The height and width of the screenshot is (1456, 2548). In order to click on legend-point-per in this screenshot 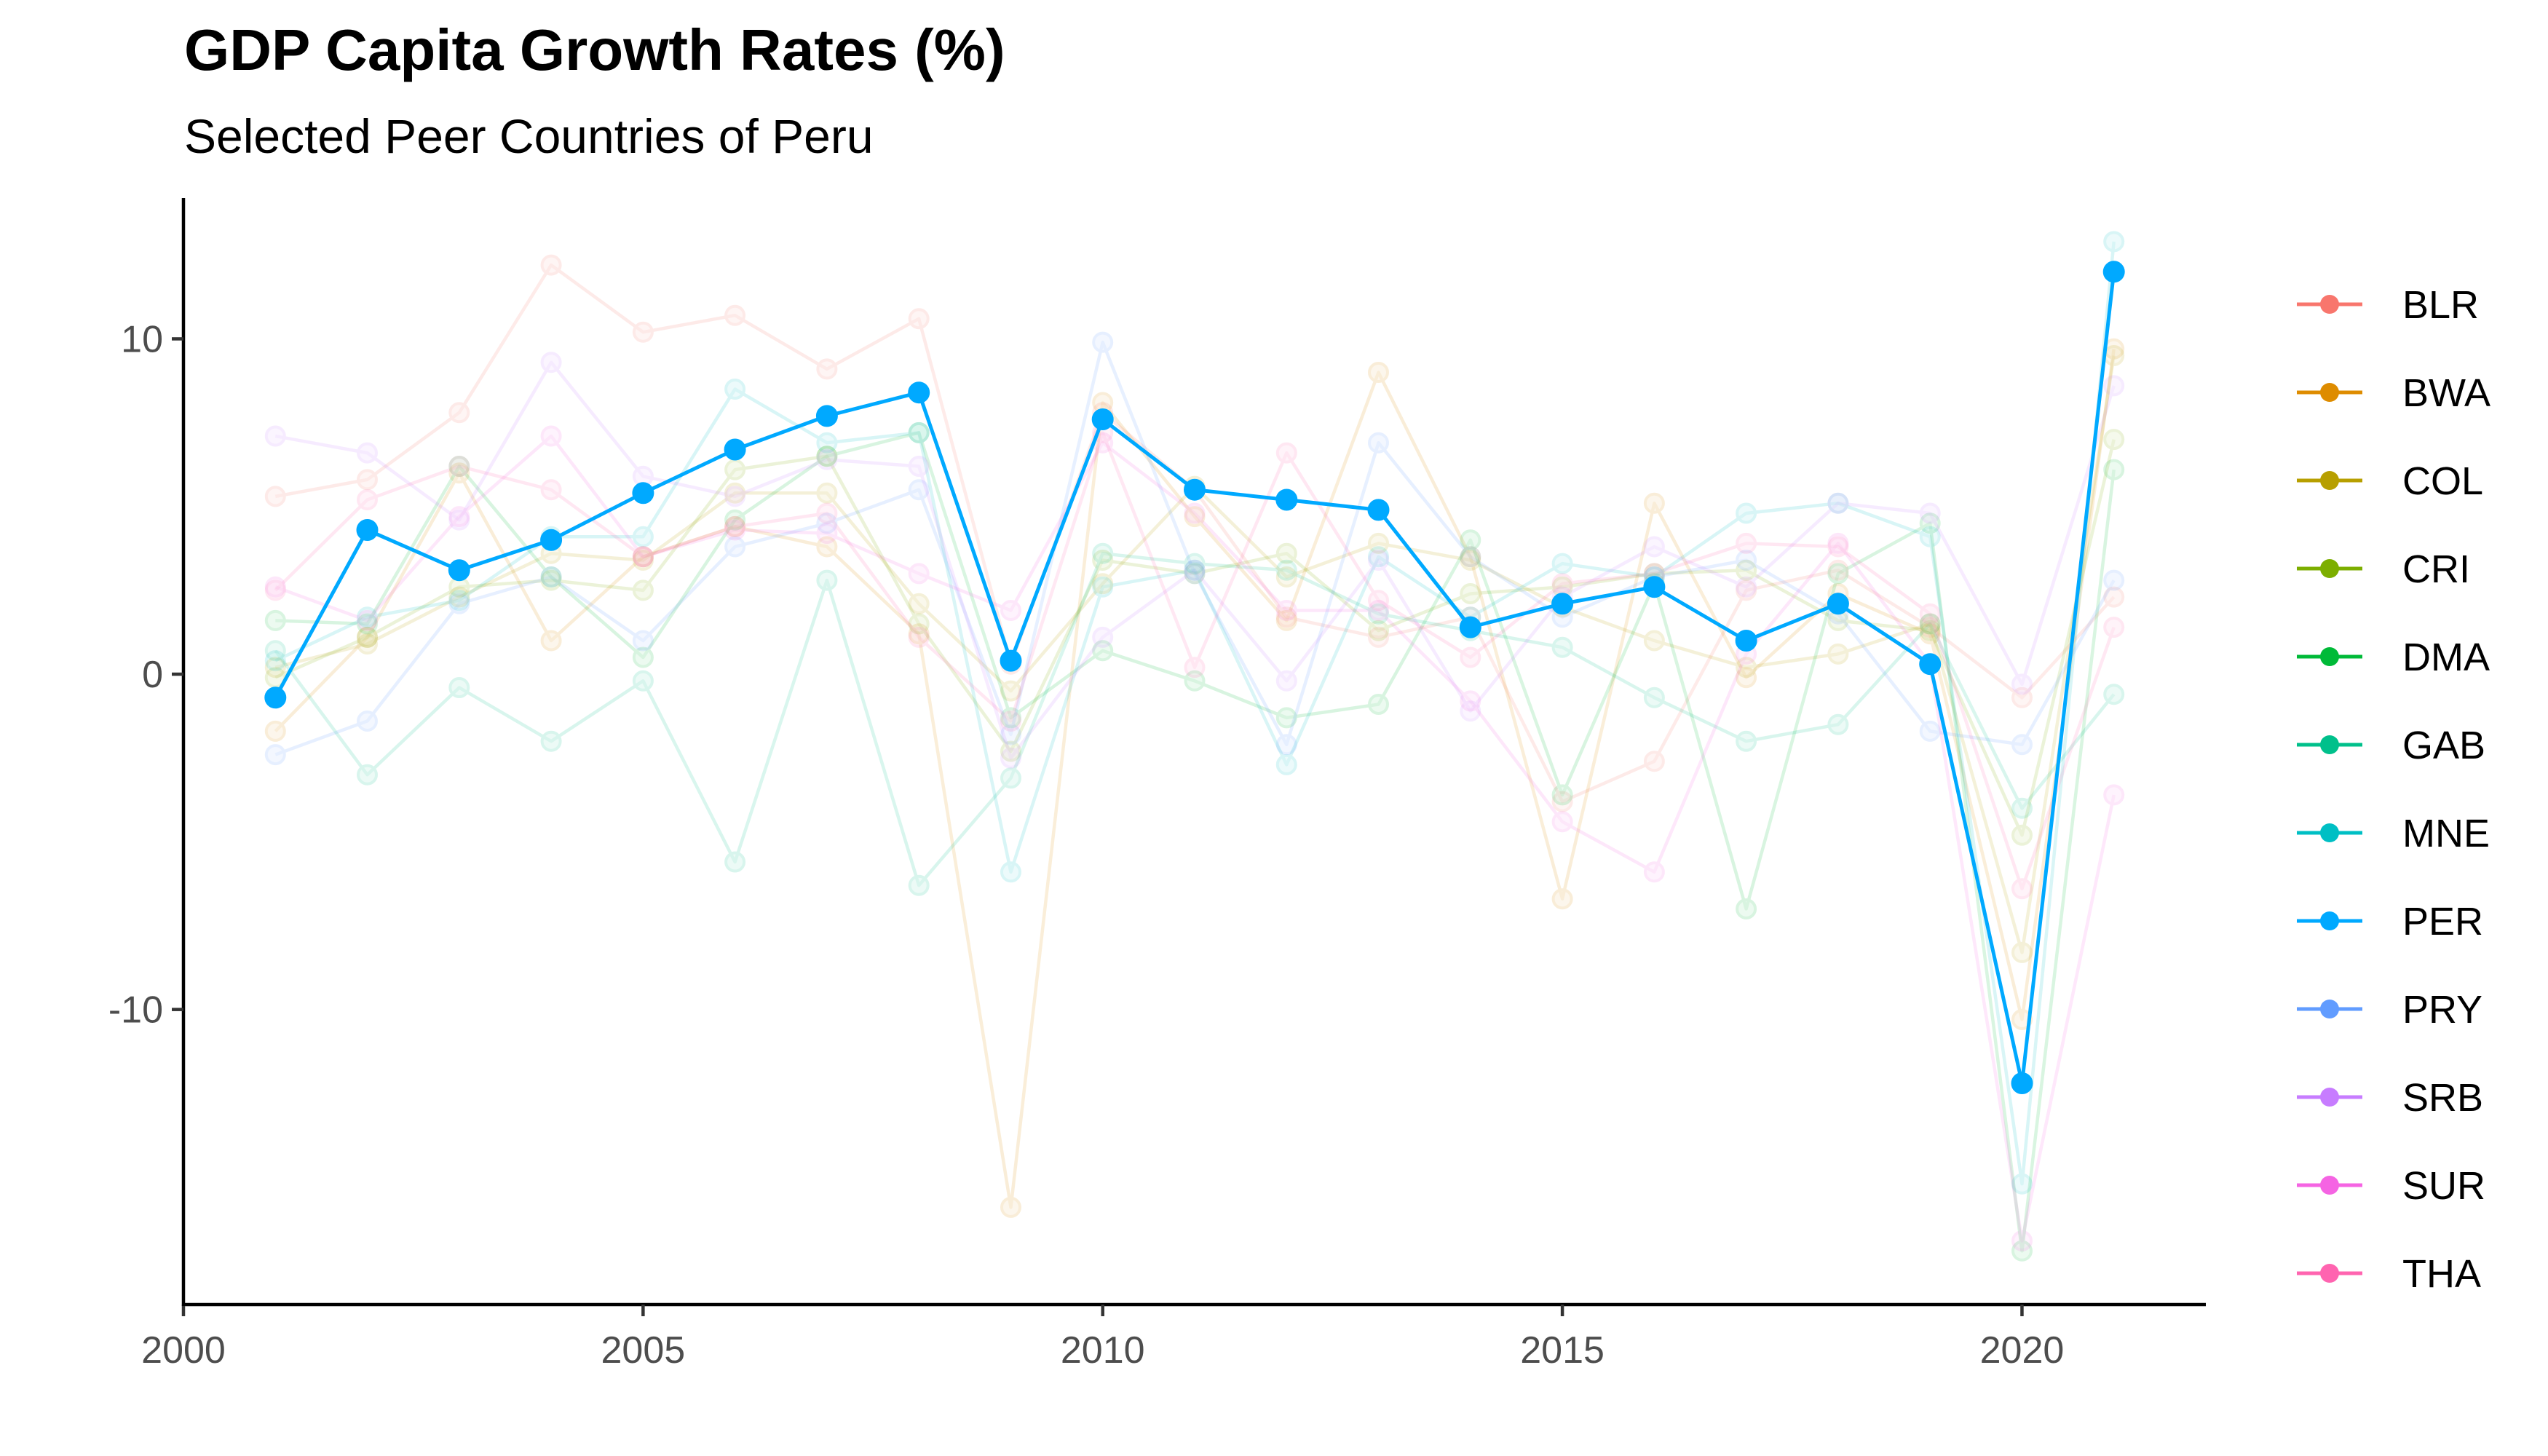, I will do `click(2329, 920)`.